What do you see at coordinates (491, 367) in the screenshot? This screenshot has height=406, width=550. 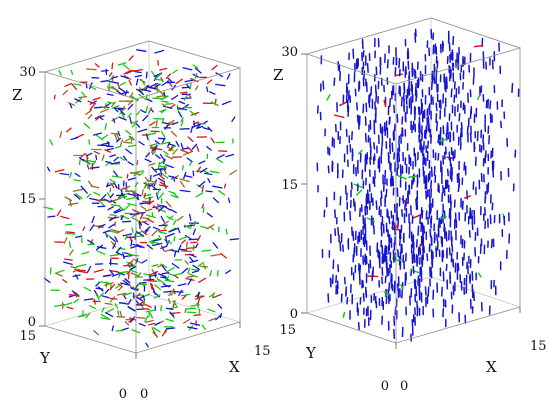 I see `right-x-axis-label: X` at bounding box center [491, 367].